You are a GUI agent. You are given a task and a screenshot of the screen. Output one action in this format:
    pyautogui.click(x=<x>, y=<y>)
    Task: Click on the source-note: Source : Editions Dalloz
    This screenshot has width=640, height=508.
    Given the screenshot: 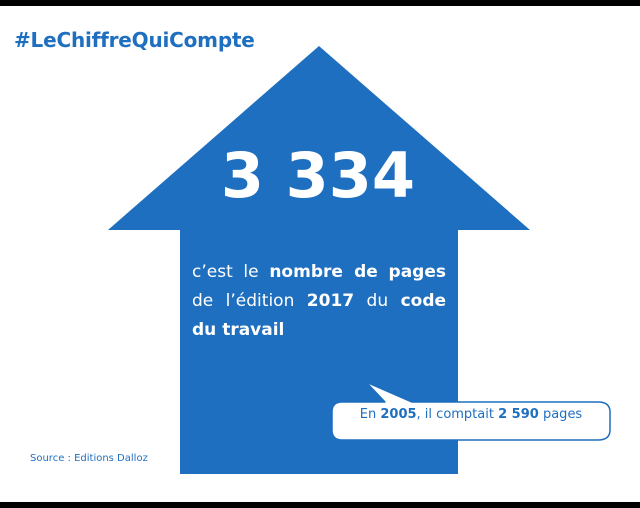 What is the action you would take?
    pyautogui.click(x=89, y=458)
    